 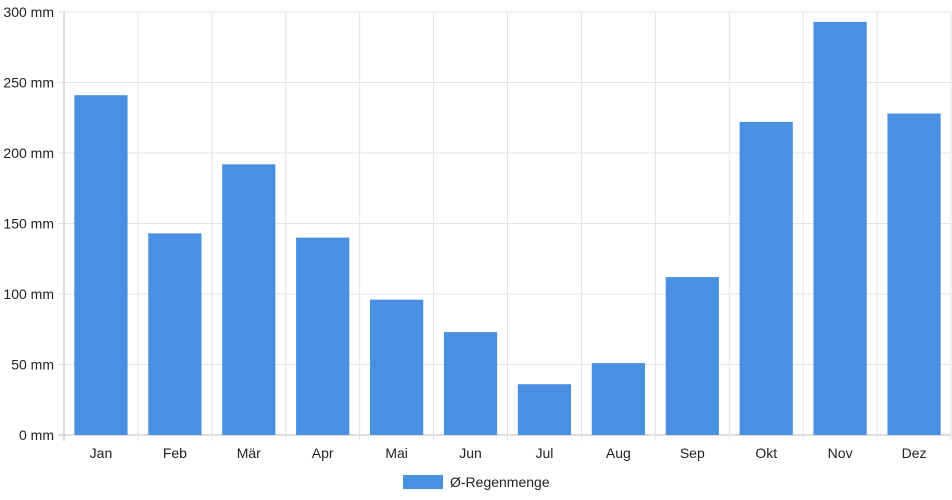 What do you see at coordinates (397, 367) in the screenshot?
I see `bar-mai` at bounding box center [397, 367].